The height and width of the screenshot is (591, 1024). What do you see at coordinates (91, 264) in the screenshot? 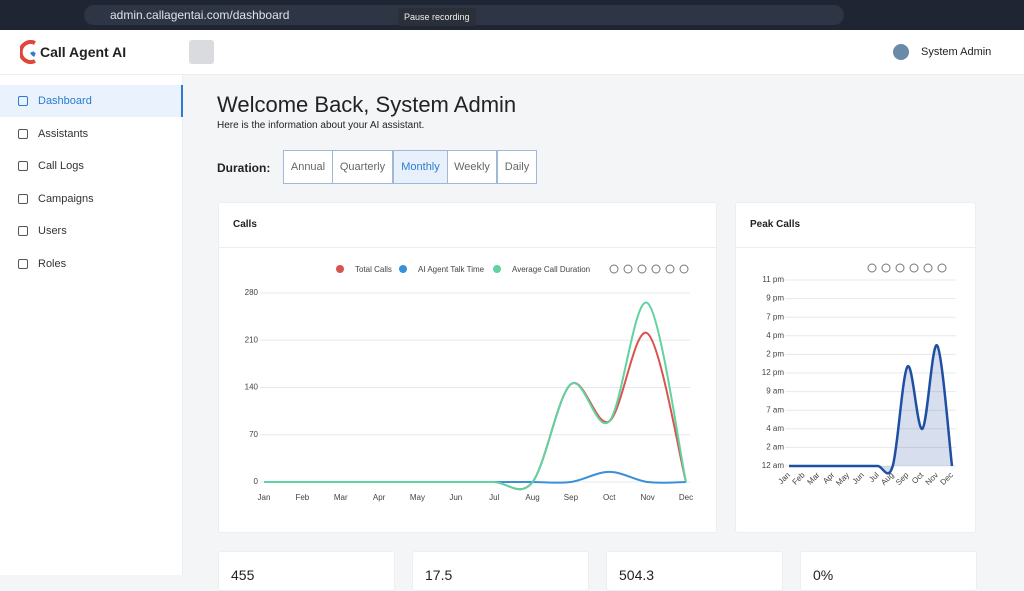
I see `nav-item: Roles` at bounding box center [91, 264].